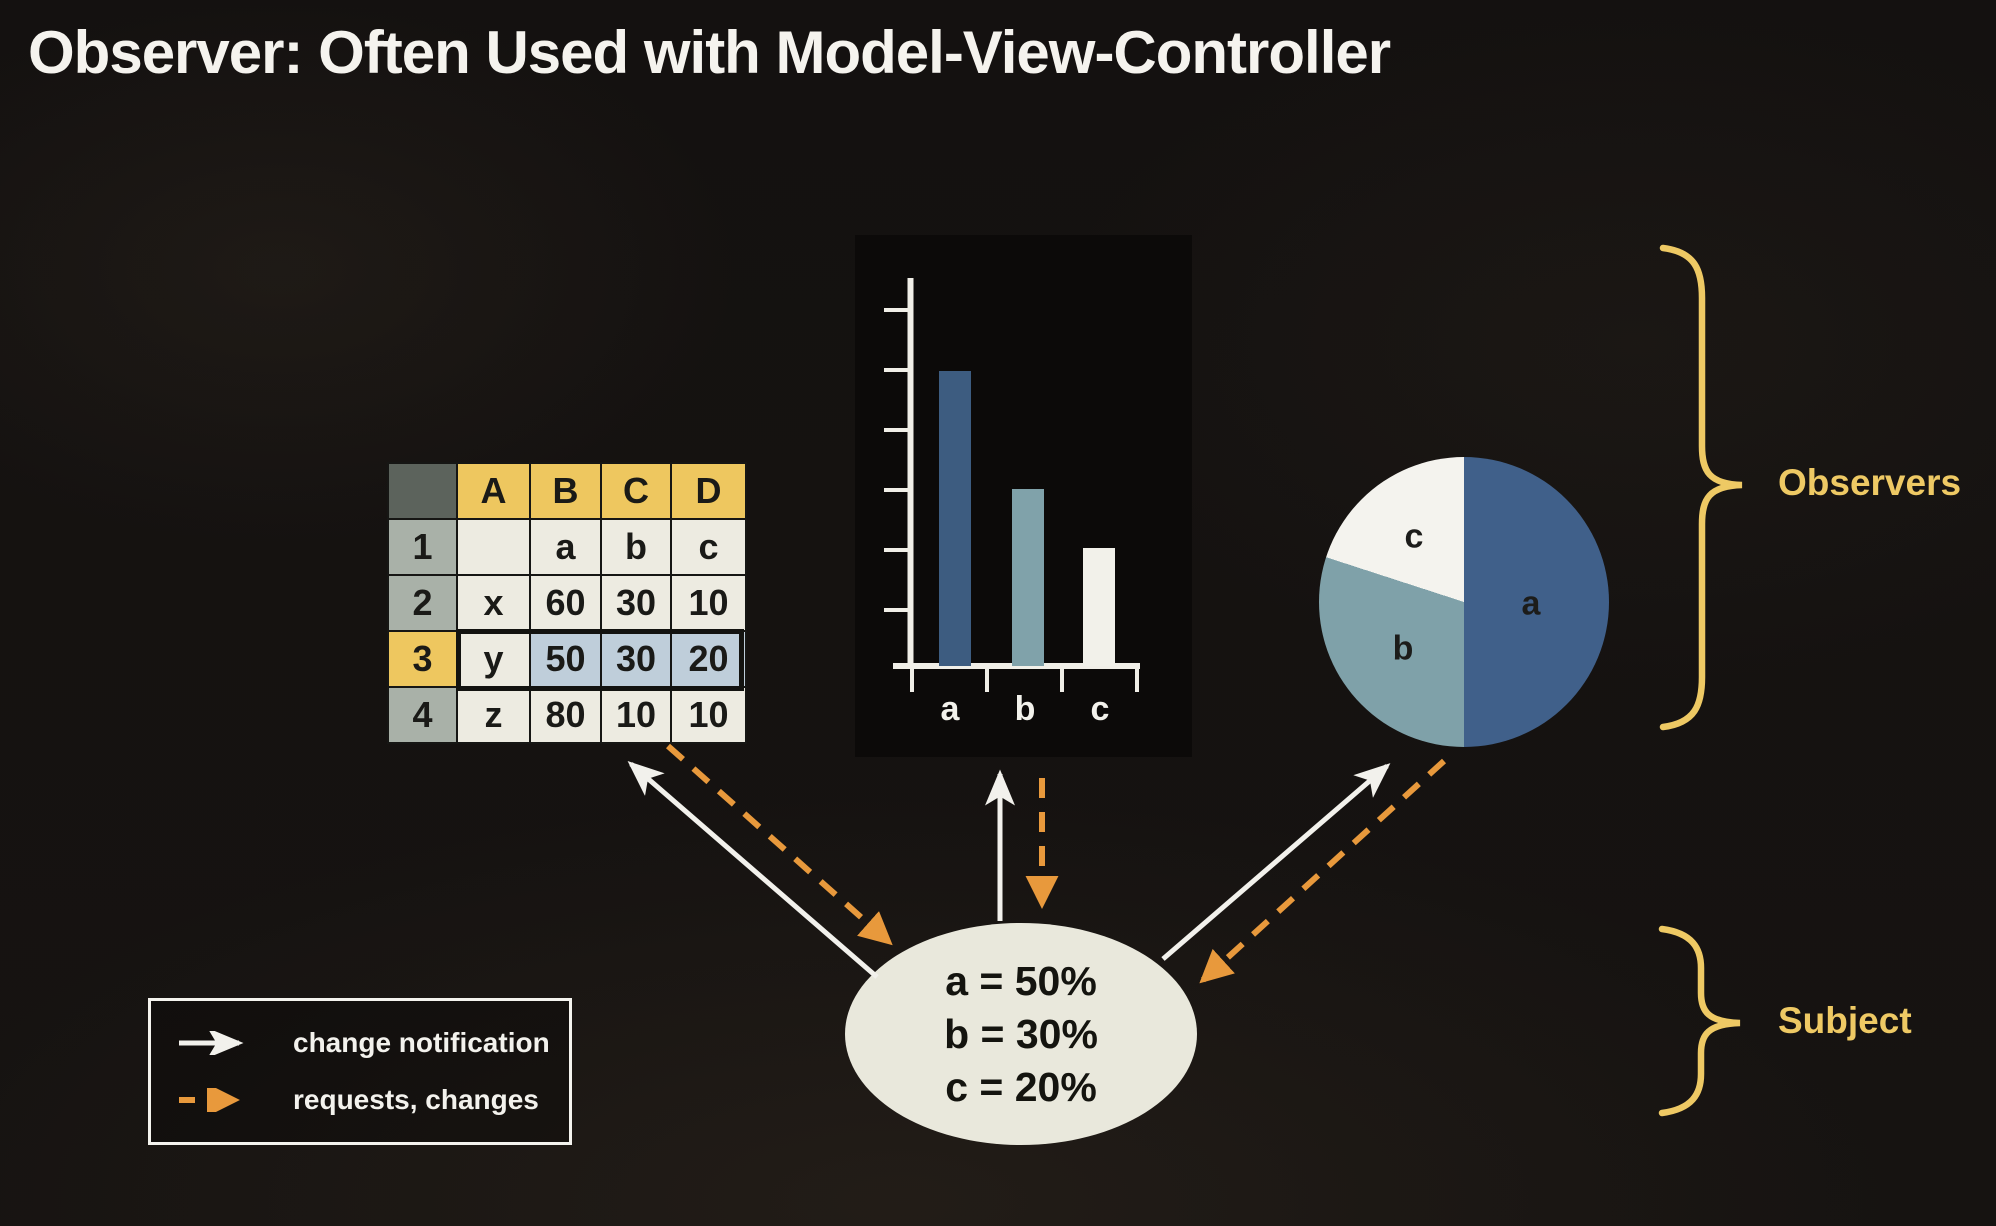 Image resolution: width=1996 pixels, height=1226 pixels. I want to click on pie-slice-label-a: a, so click(1531, 603).